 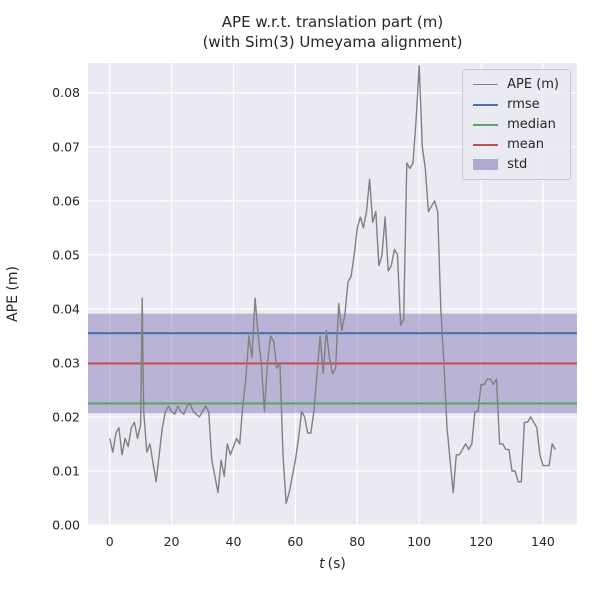 I want to click on y-tick-label: 0.07, so click(x=66, y=146).